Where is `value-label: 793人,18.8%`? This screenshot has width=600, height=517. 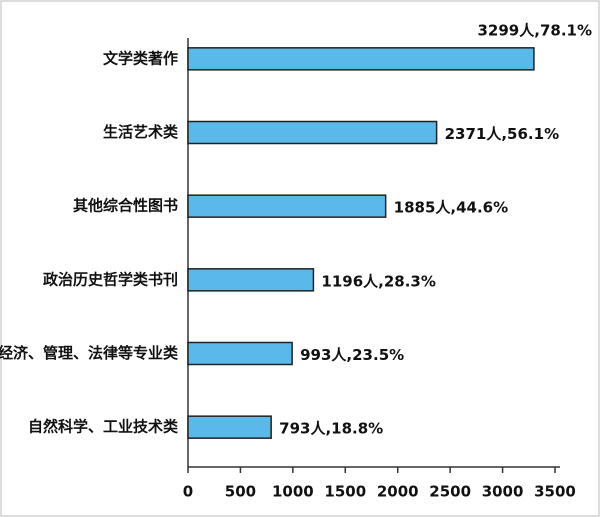
value-label: 793人,18.8% is located at coordinates (331, 429).